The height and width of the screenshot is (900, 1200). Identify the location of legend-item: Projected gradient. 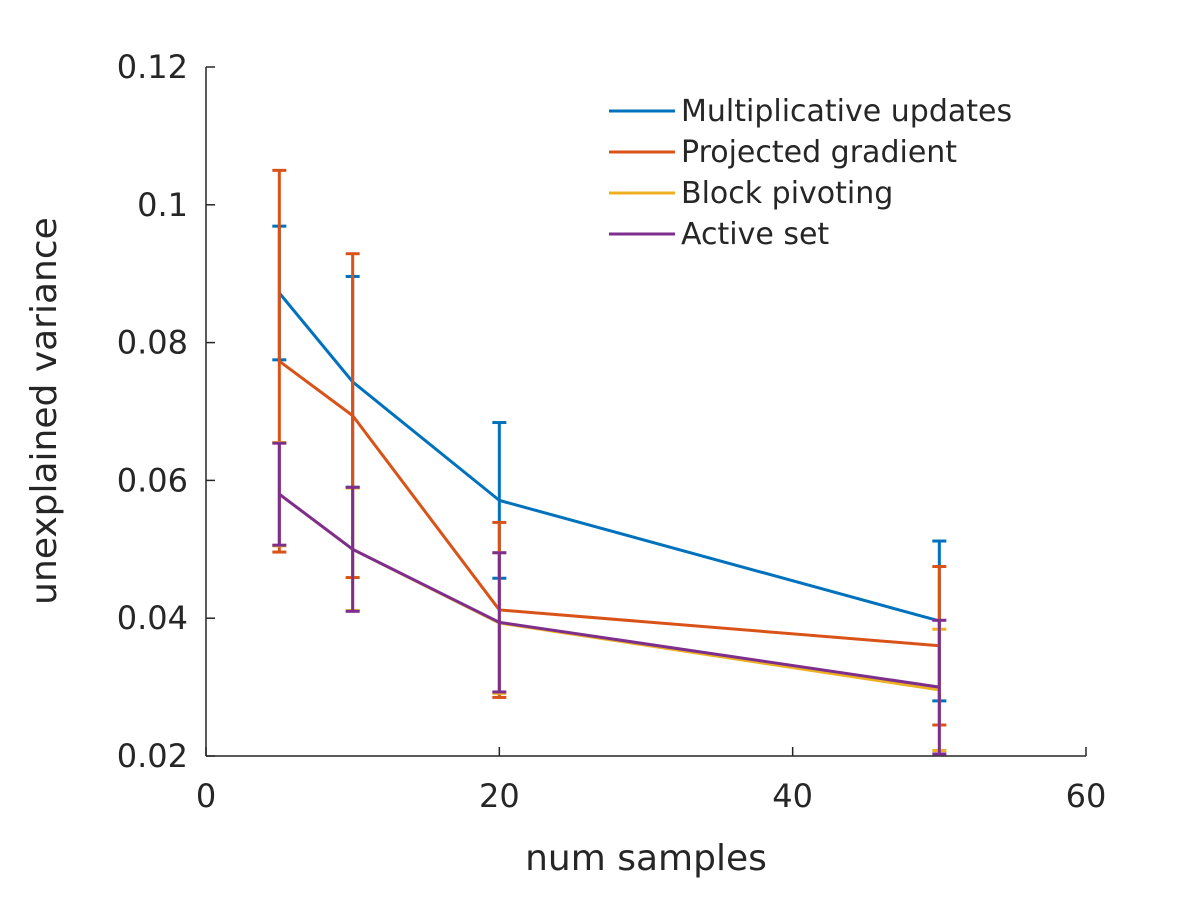
(783, 152).